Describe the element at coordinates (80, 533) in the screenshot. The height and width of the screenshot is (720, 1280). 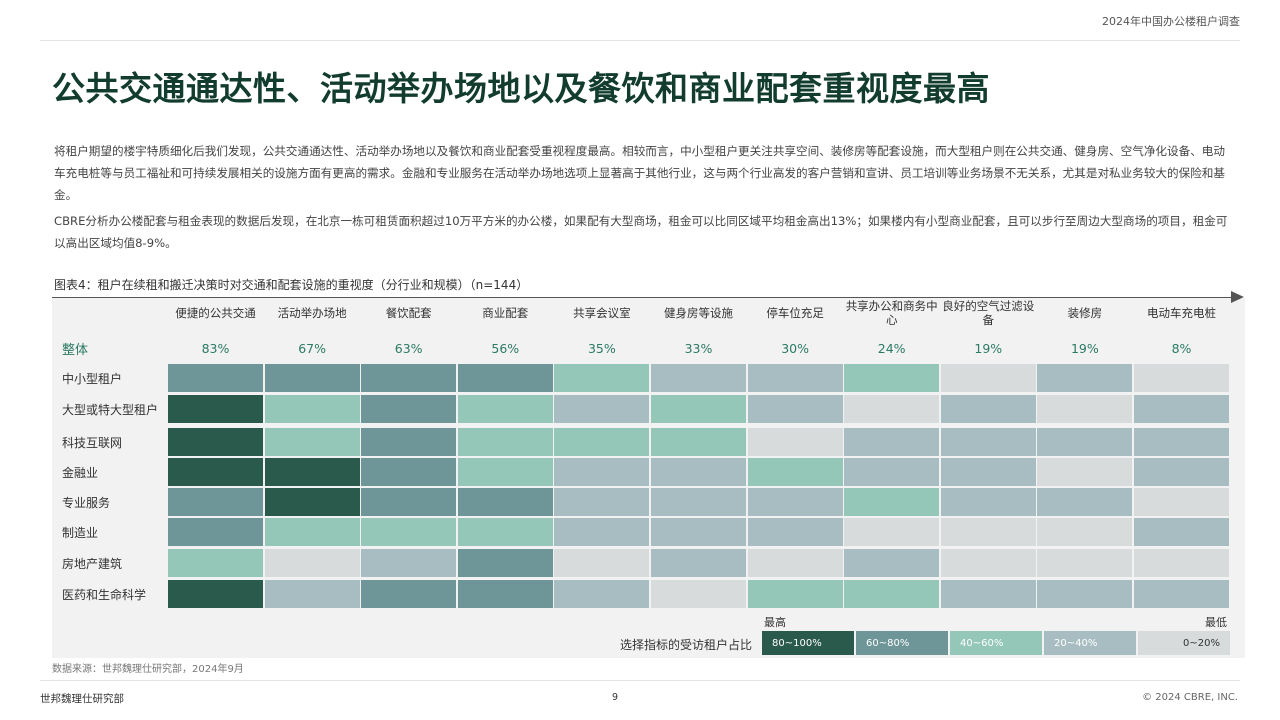
I see `row-label: 制造业` at that location.